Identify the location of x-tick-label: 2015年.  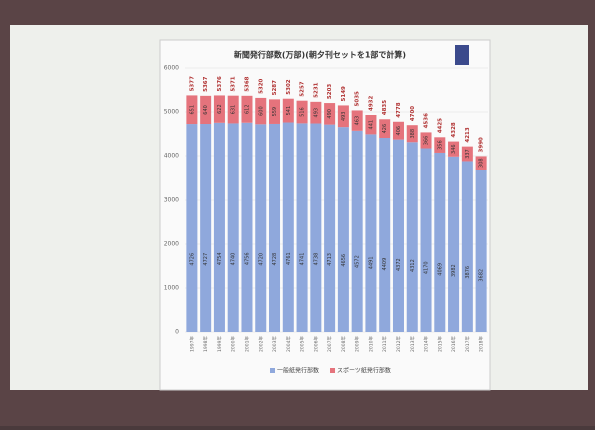
(439, 344).